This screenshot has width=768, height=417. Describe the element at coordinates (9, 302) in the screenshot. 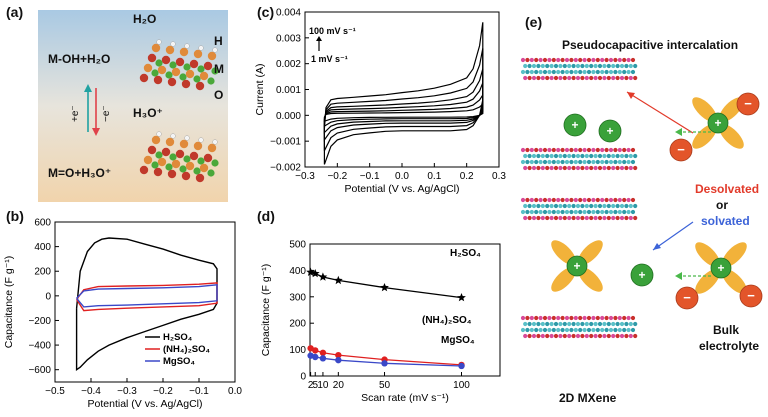

I see `y-axis-label: Capacitance (F g⁻¹)` at that location.